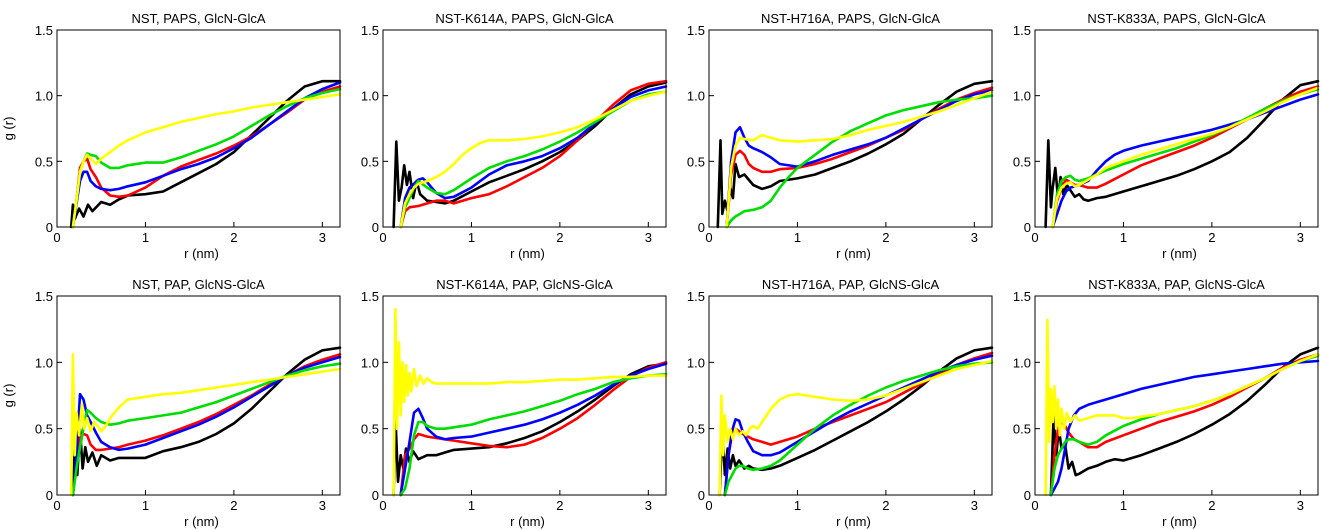 This screenshot has height=530, width=1321. What do you see at coordinates (1176, 284) in the screenshot?
I see `chart-title: NST-K833A, PAP, GlcNS-GlcA` at bounding box center [1176, 284].